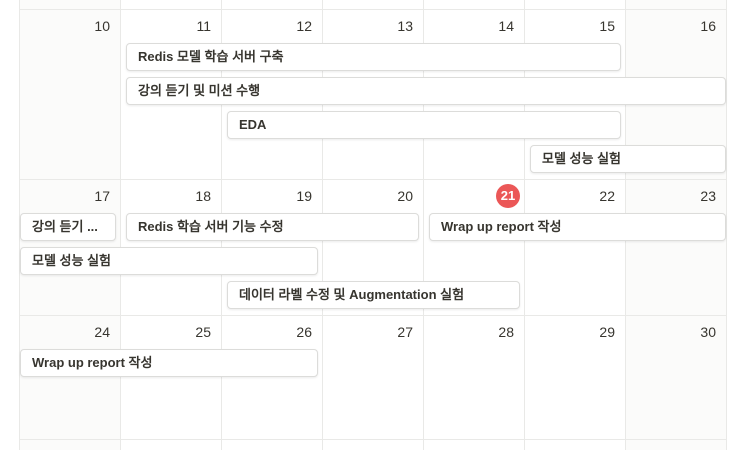  I want to click on day-number: 16, so click(708, 26).